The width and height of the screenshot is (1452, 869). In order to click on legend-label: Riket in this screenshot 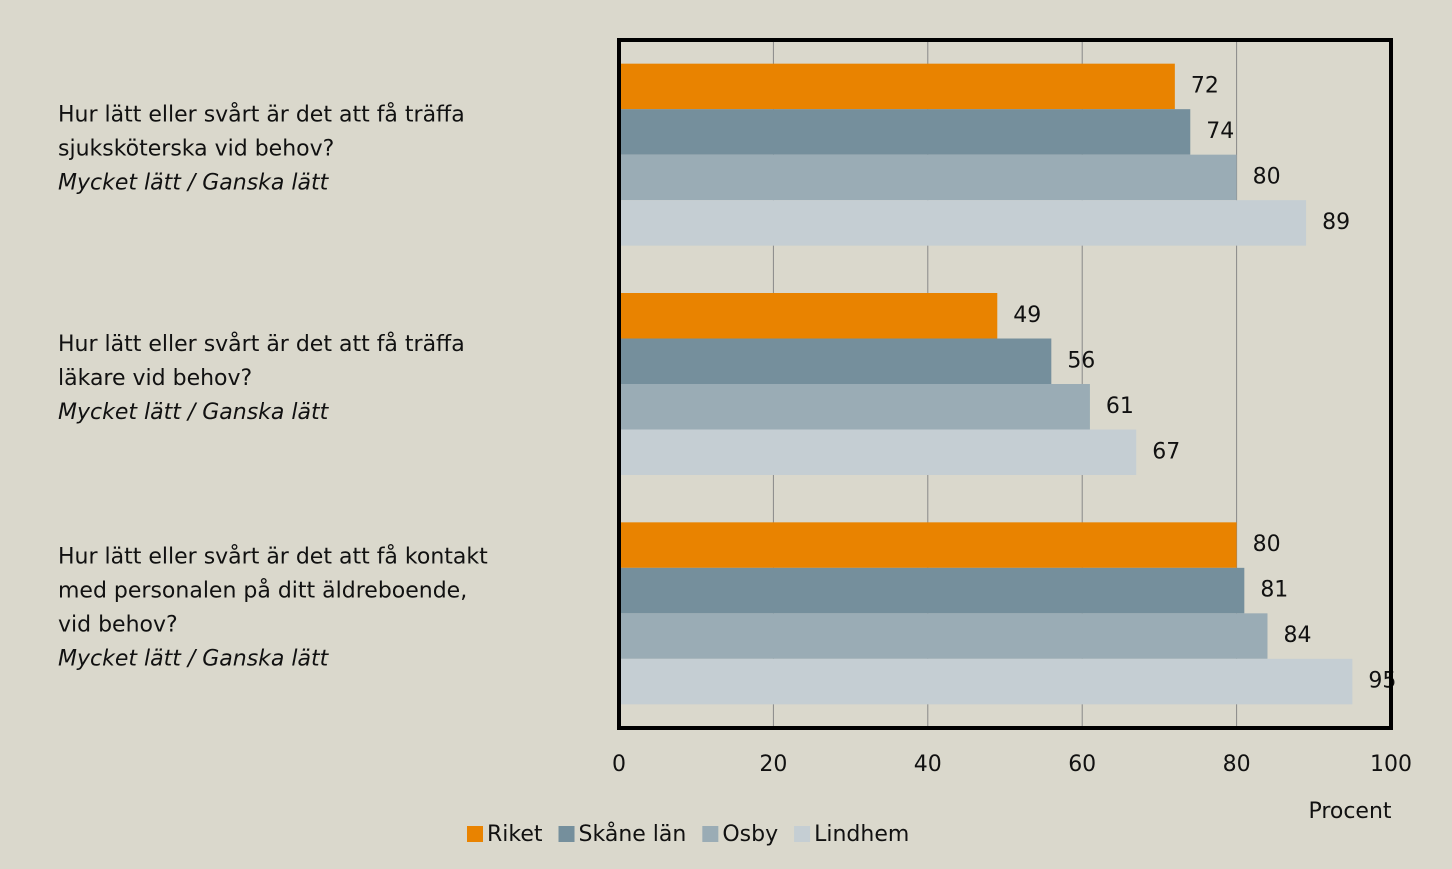, I will do `click(515, 834)`.